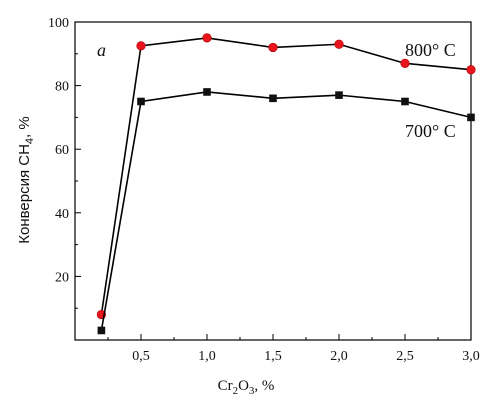 The height and width of the screenshot is (405, 491). What do you see at coordinates (62, 87) in the screenshot?
I see `y-tick-label: 80` at bounding box center [62, 87].